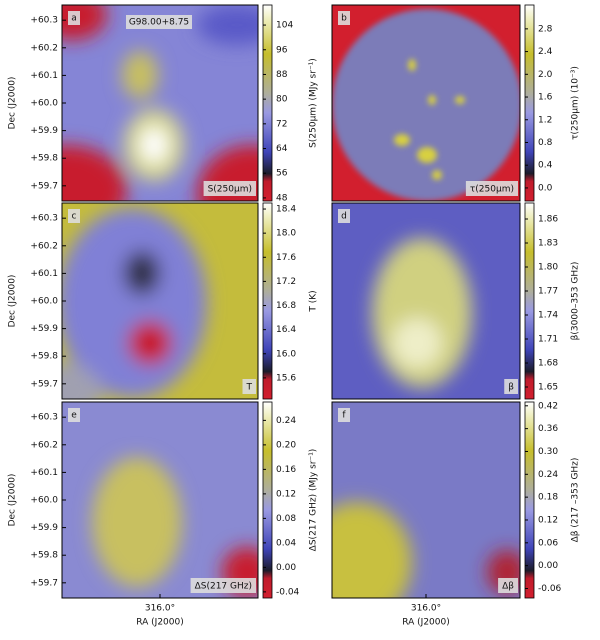 The image size is (600, 640). Describe the element at coordinates (282, 75) in the screenshot. I see `colorbar-tick-label: 88` at that location.